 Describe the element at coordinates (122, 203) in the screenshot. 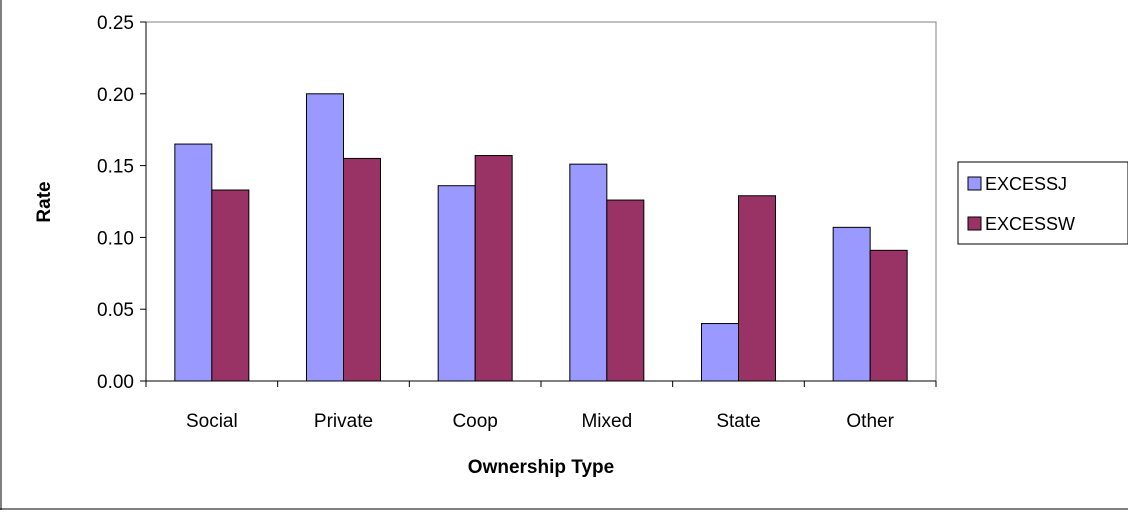

I see `y-axis: 0.00 0.05 0.10 0.15 0.20 0.25` at that location.